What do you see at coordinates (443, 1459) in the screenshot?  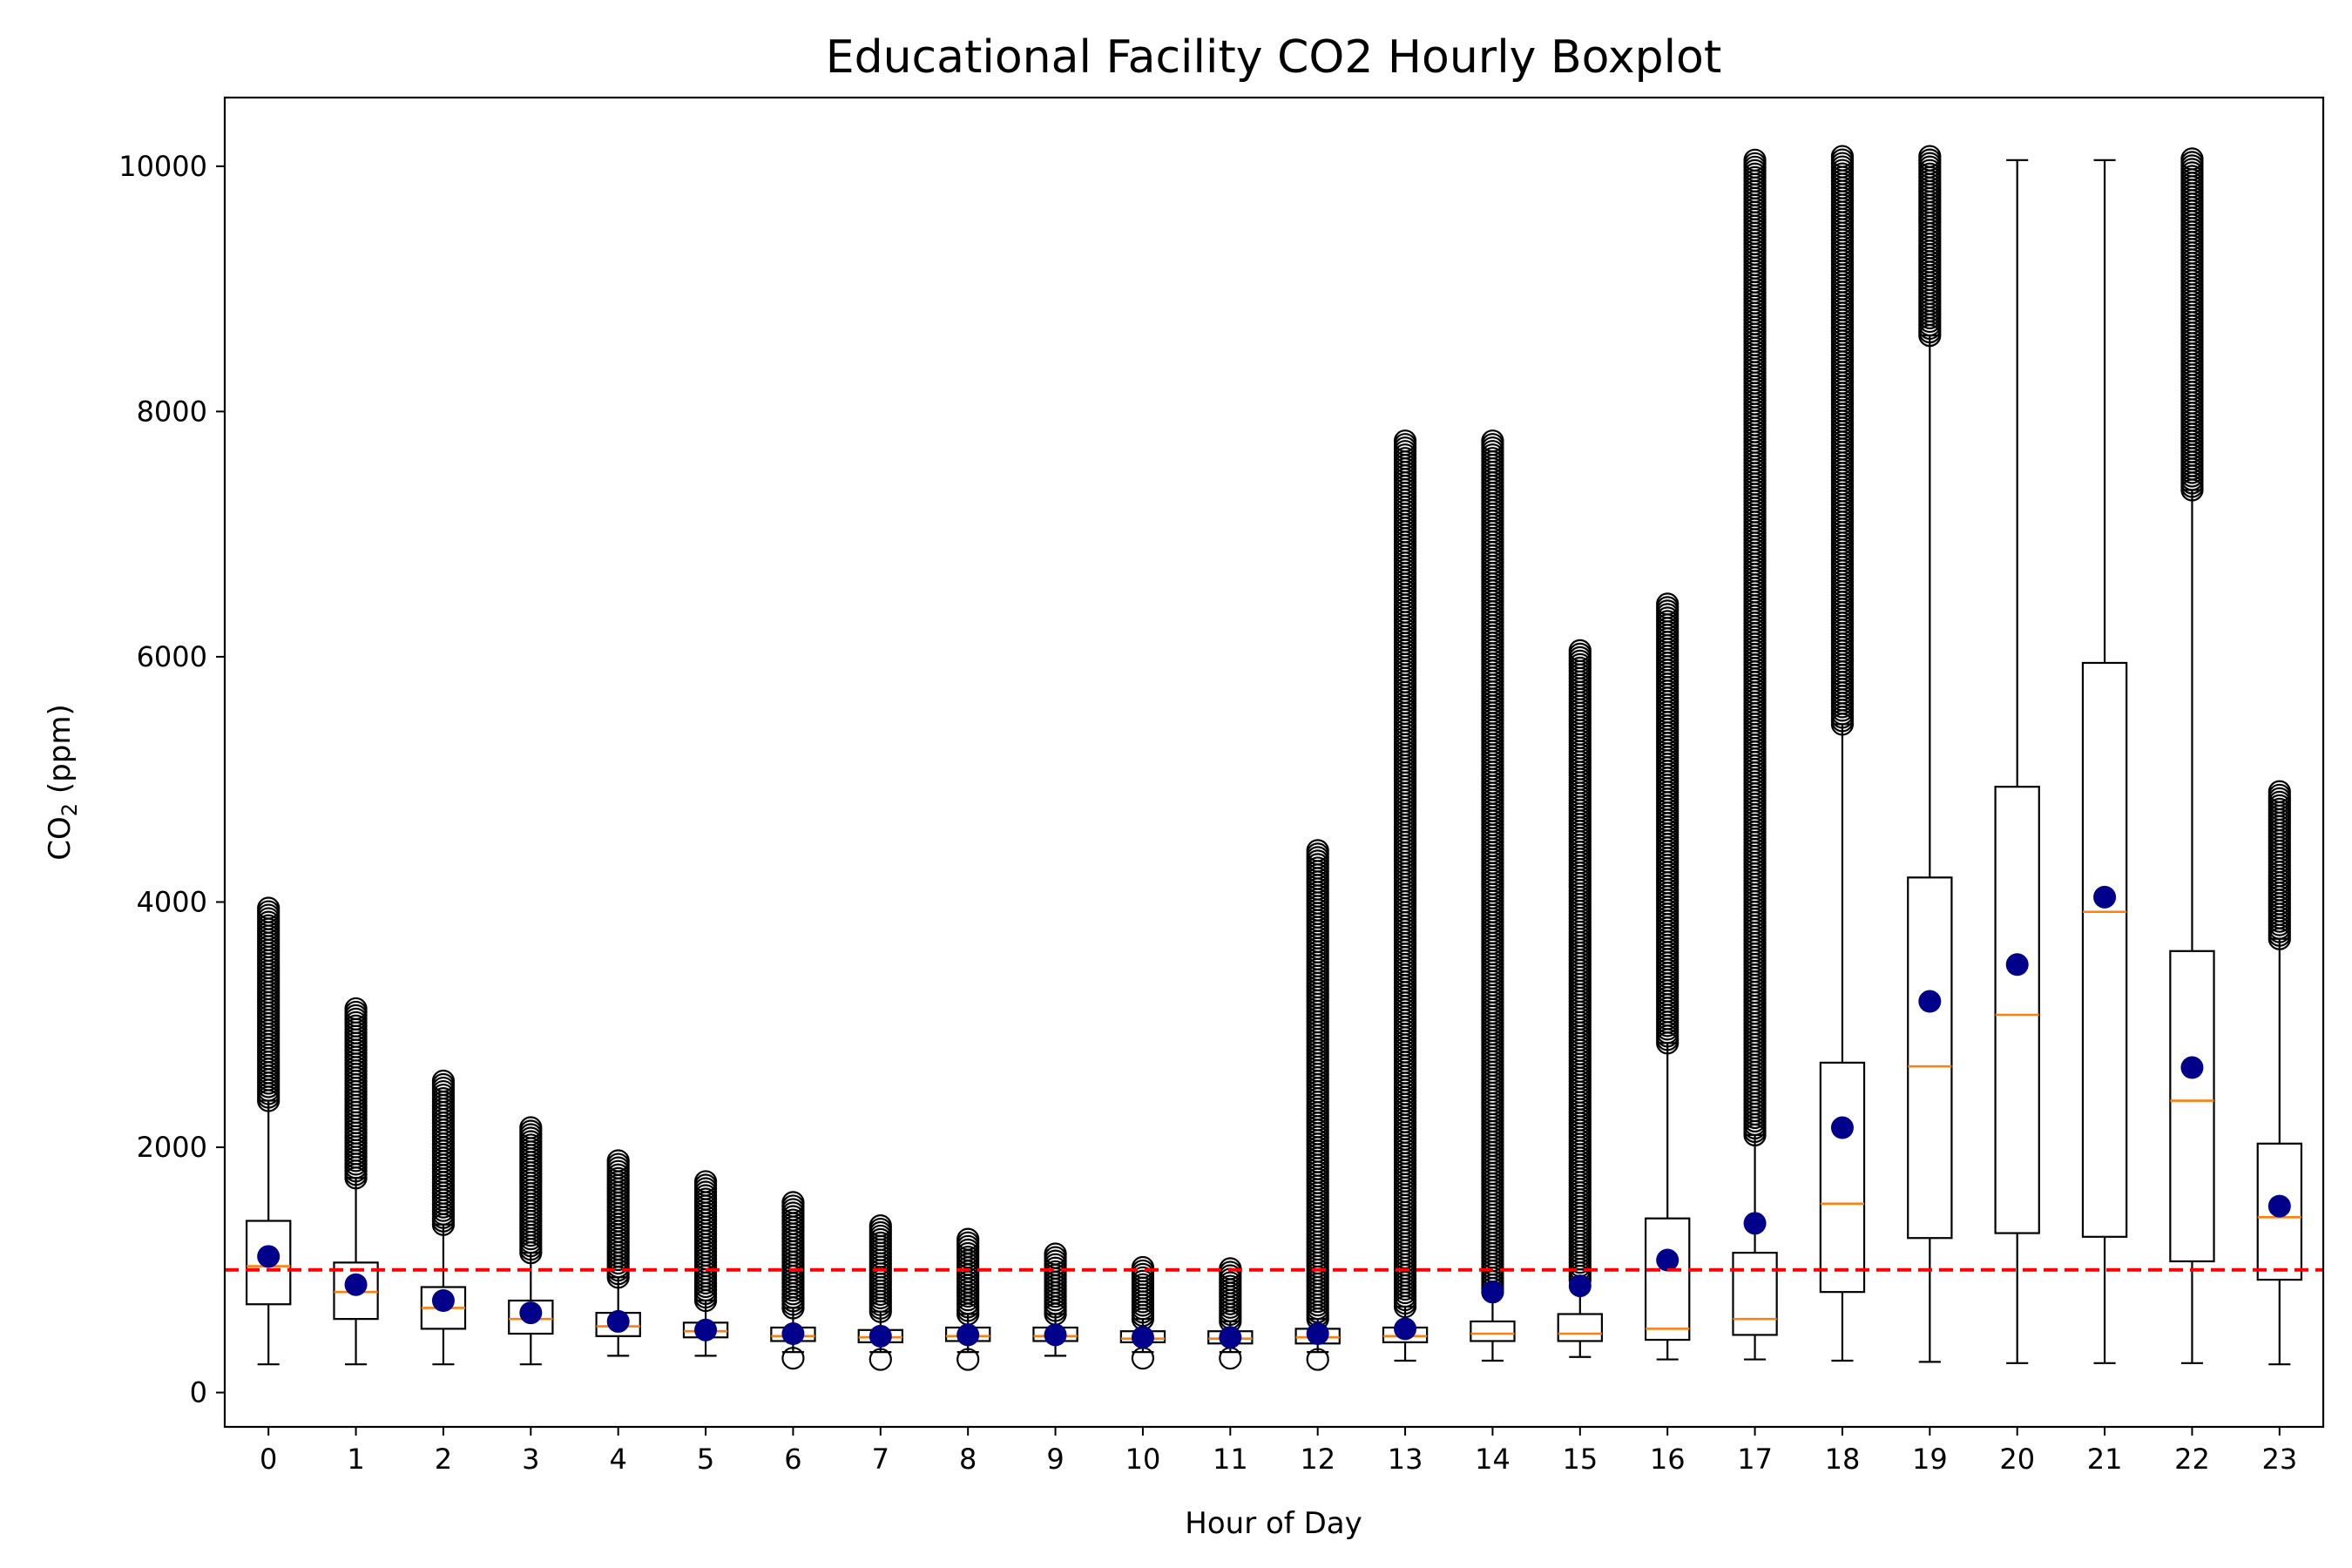 I see `x-tick-label: 2` at bounding box center [443, 1459].